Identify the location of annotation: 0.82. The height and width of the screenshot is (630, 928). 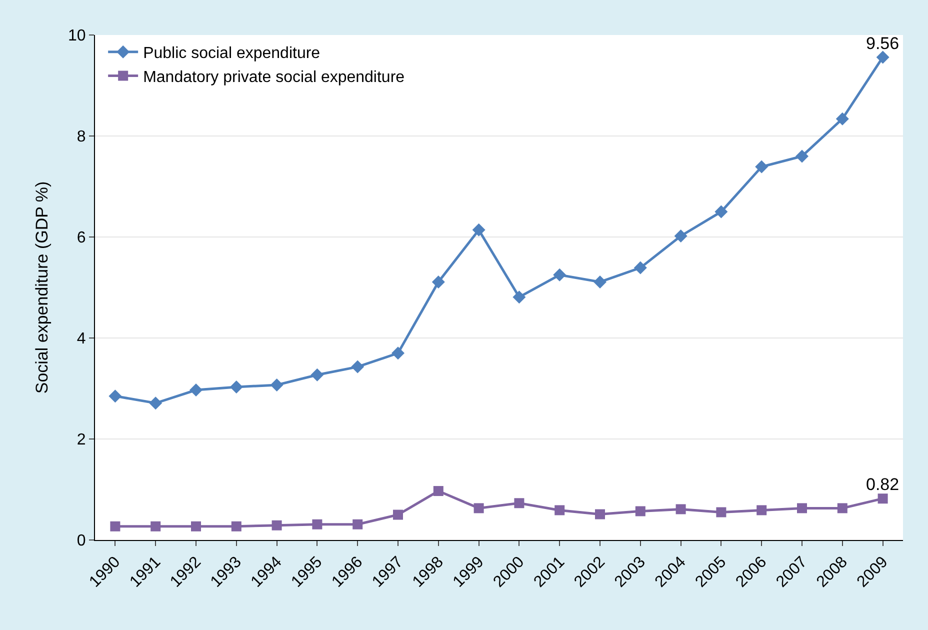
(883, 484).